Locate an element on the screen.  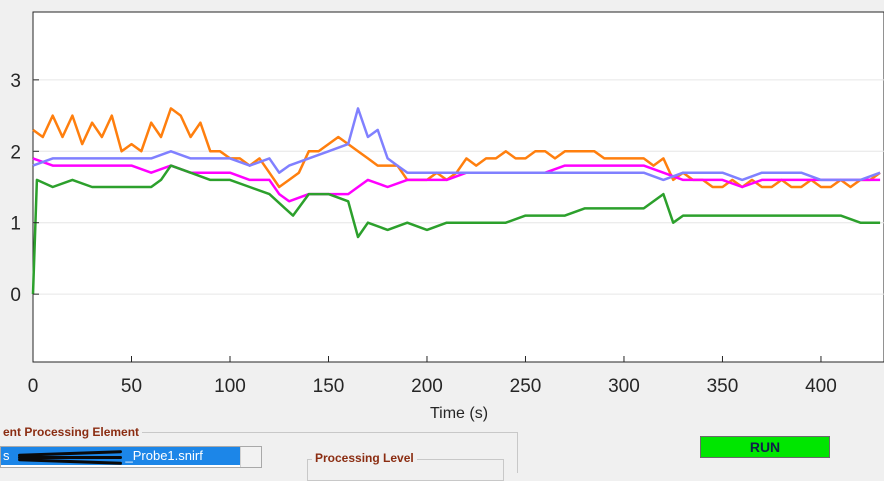
run-button: RUN is located at coordinates (765, 447).